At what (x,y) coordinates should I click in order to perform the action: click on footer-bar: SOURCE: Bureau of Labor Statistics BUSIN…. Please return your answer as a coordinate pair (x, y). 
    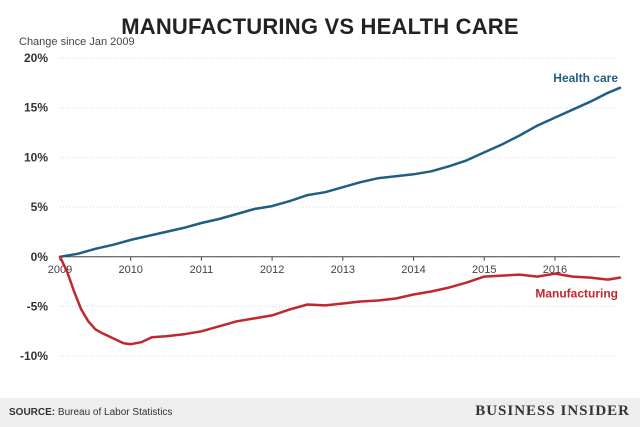
    Looking at the image, I should click on (320, 412).